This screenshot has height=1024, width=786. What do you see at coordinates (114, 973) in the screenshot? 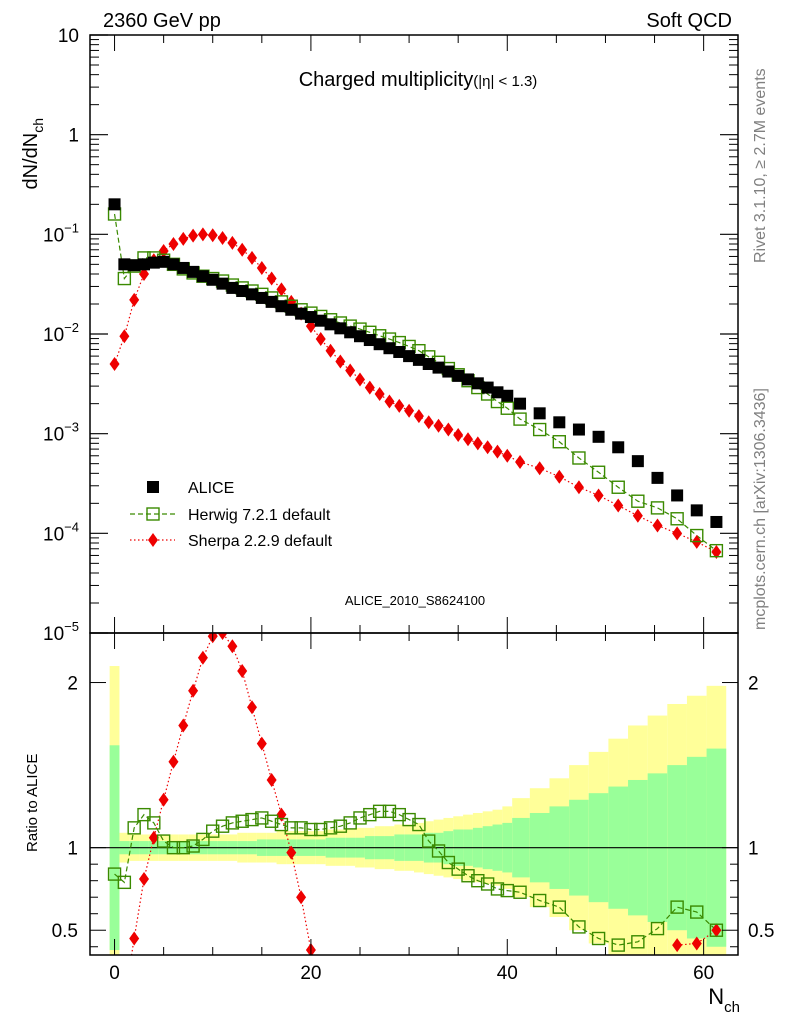
I see `x-tick-label: 0` at bounding box center [114, 973].